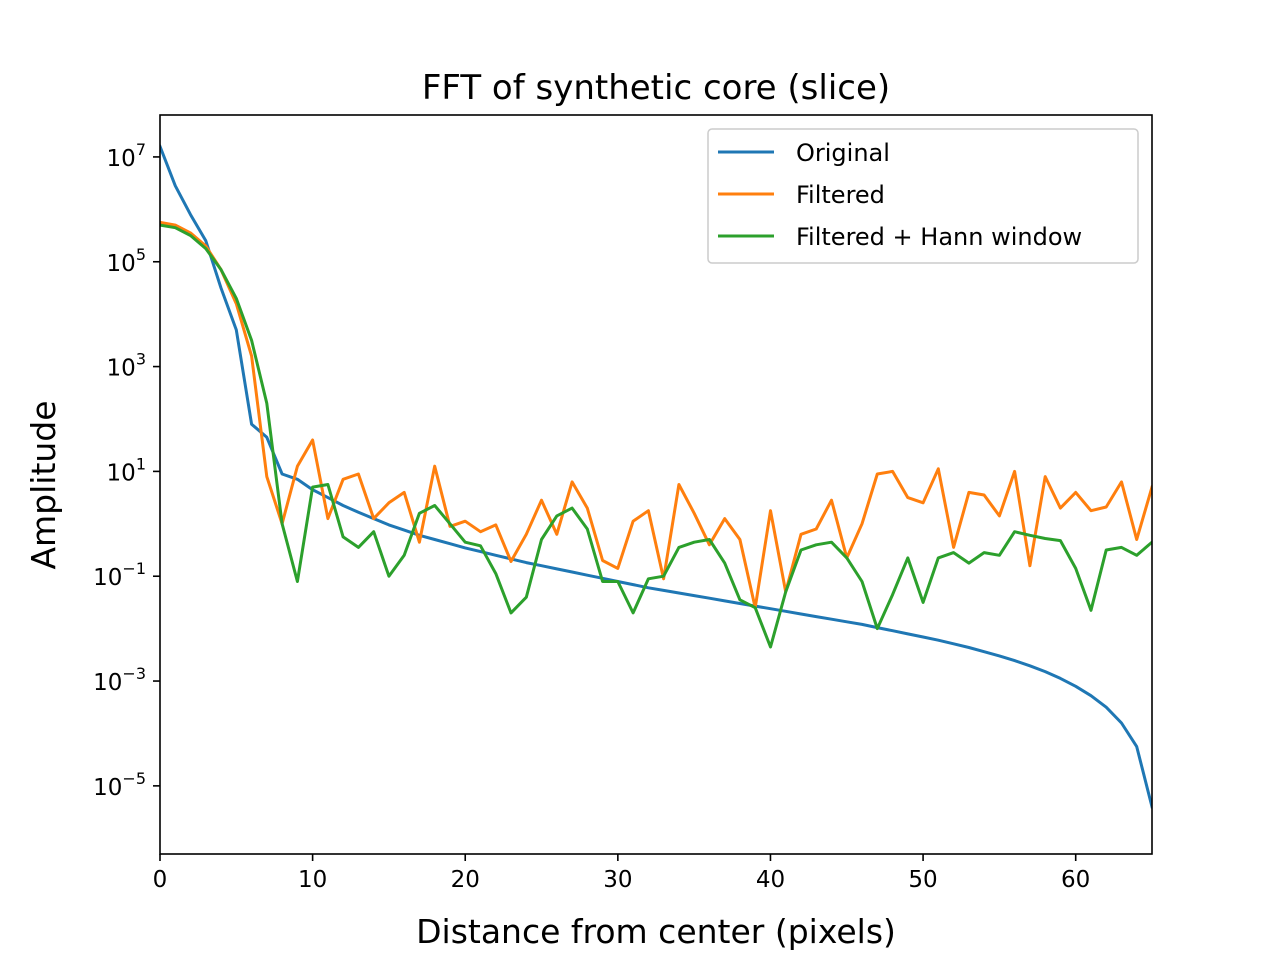  I want to click on x-tick-label-4: 40, so click(770, 880).